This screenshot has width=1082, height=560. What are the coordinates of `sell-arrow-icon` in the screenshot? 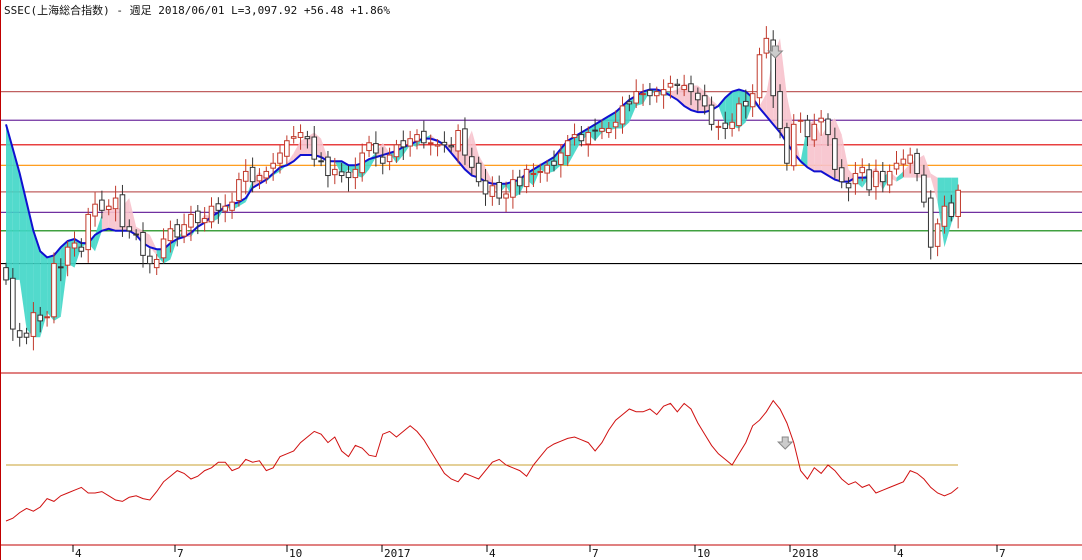 It's located at (775, 52).